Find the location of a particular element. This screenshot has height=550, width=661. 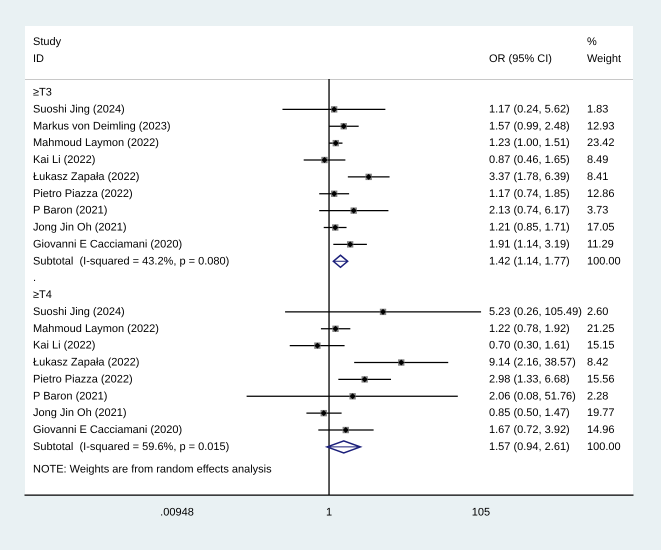

annotation: 1.57 (0.99, 2.48) is located at coordinates (529, 126).